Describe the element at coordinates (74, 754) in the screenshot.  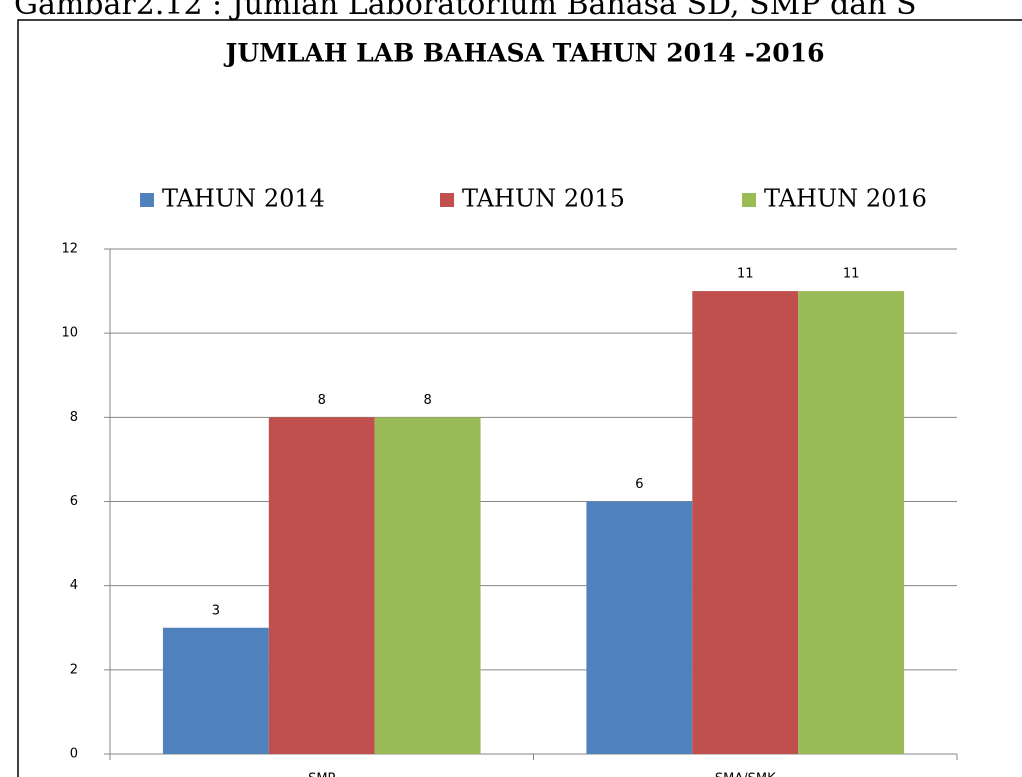
I see `y-tick-label: 0` at that location.